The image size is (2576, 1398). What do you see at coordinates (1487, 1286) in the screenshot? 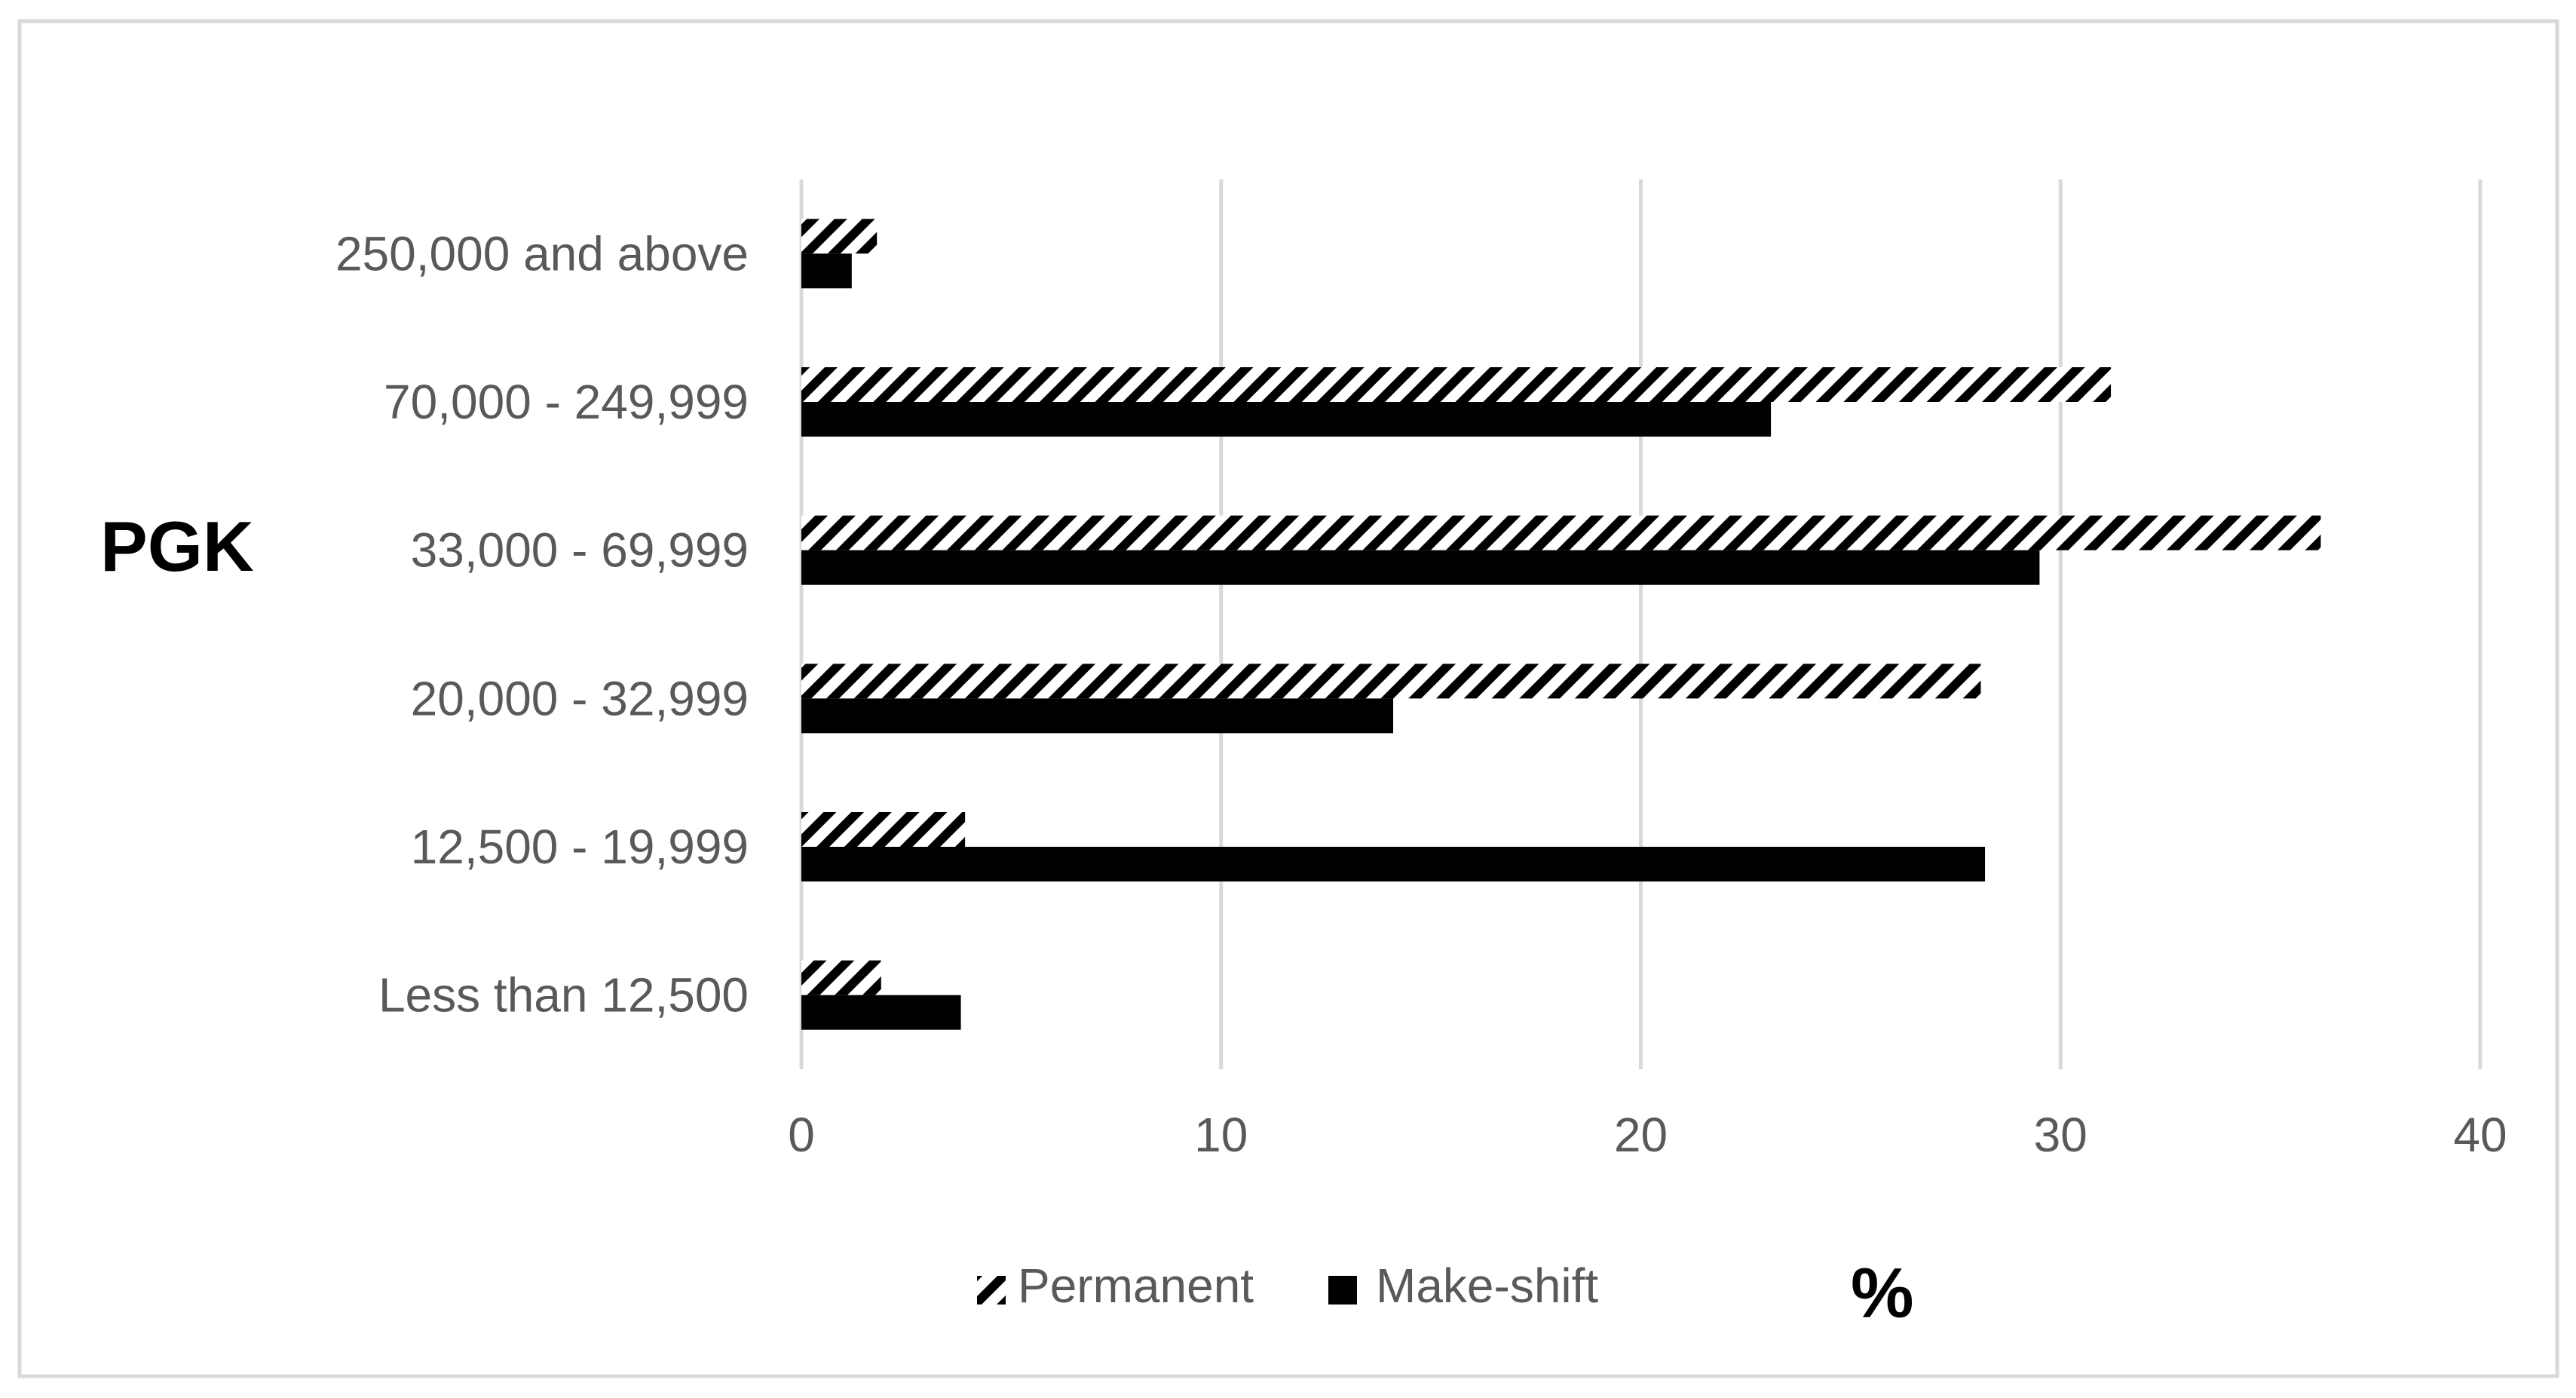
I see `legend-label-make-shift: Make-shift` at bounding box center [1487, 1286].